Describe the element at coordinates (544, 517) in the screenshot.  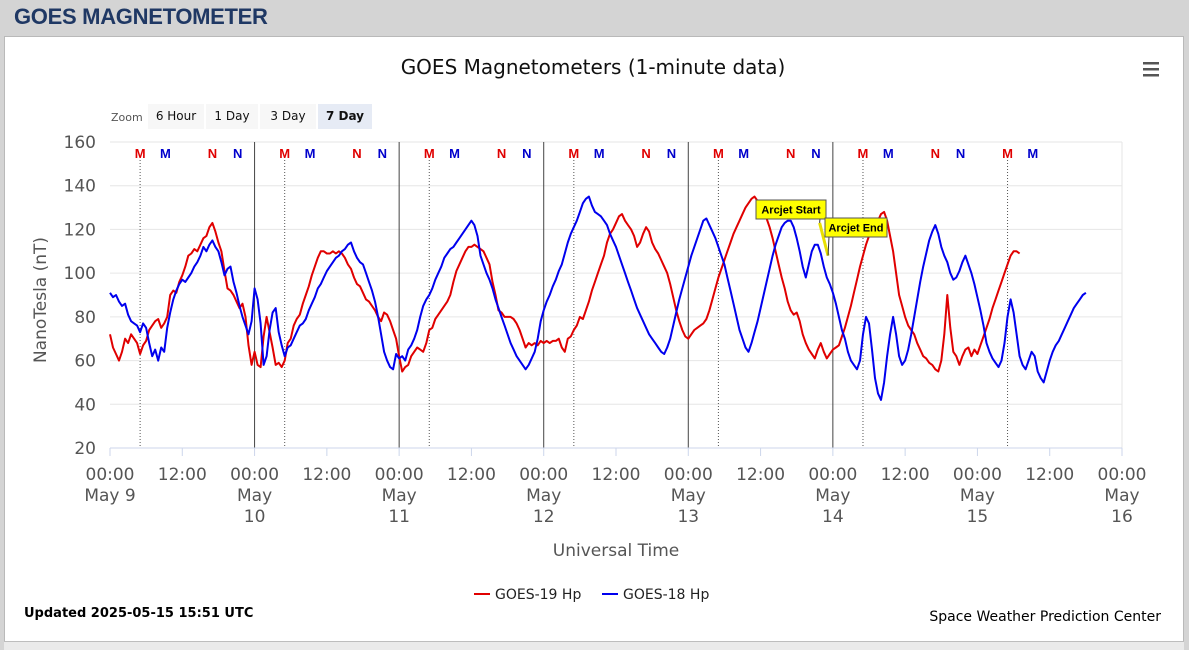
I see `x-tick-date-day: 12` at that location.